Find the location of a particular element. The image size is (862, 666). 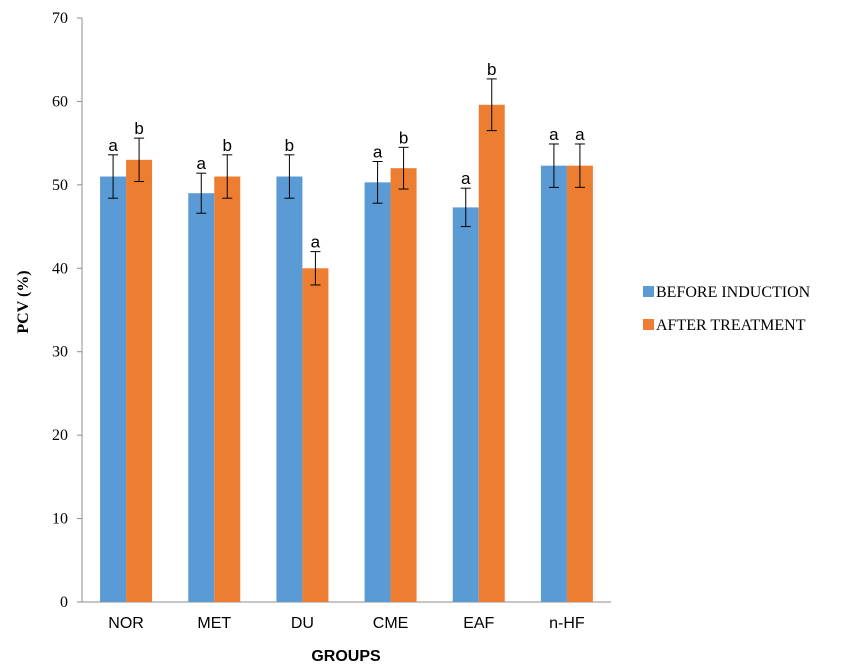

bar-after-treatment-met is located at coordinates (227, 389).